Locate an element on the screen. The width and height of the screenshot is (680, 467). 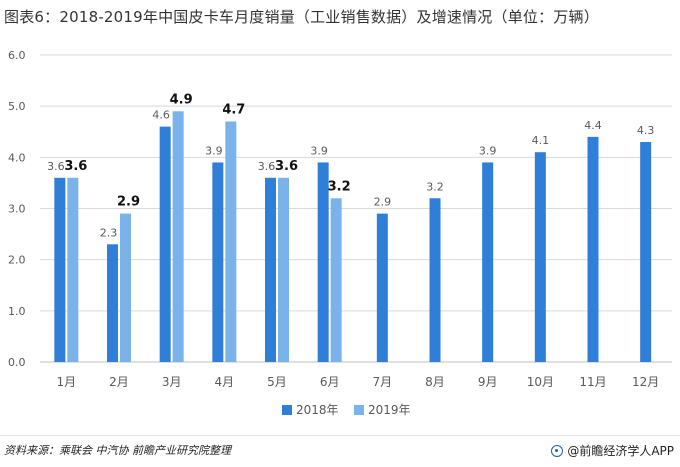
brand-credit: @前瞻经济学人APP is located at coordinates (612, 450).